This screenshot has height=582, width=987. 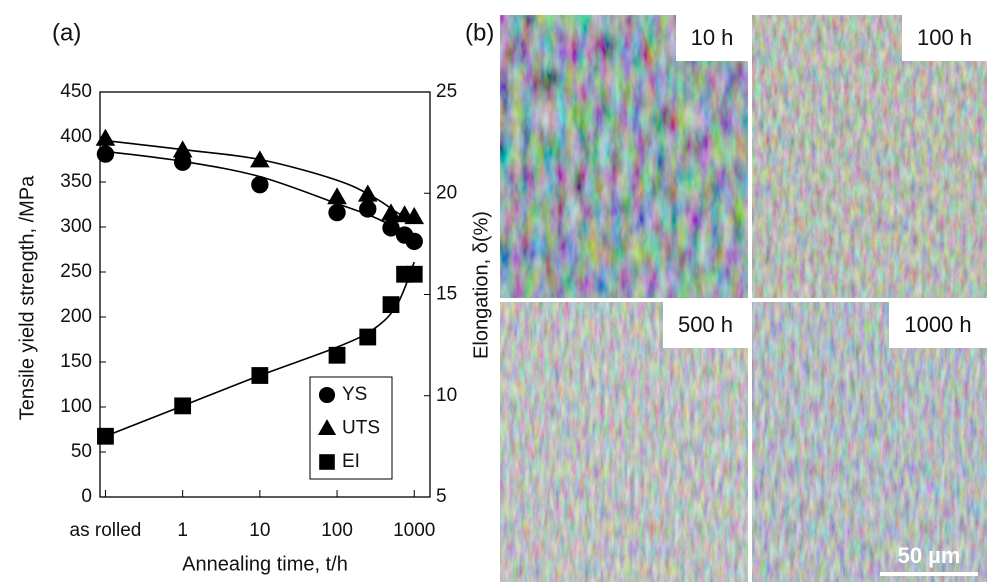 What do you see at coordinates (929, 555) in the screenshot?
I see `scale-bar-label: 50 µm` at bounding box center [929, 555].